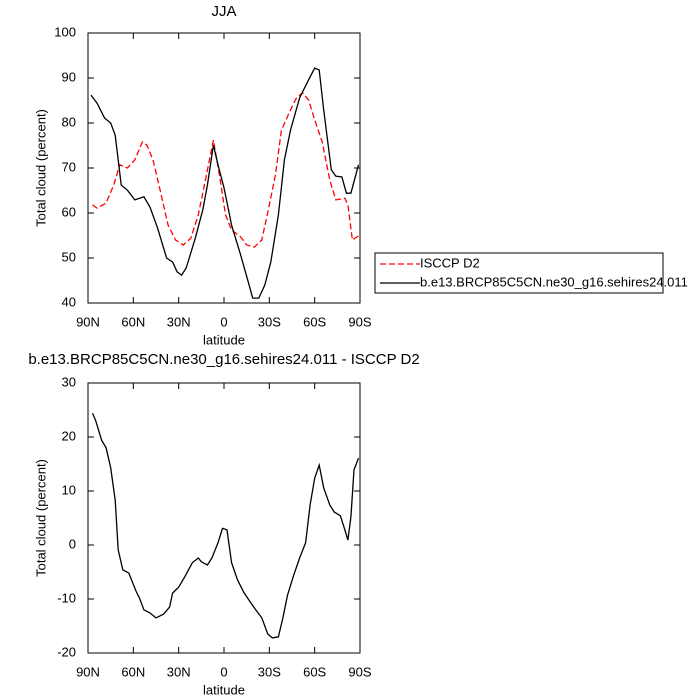  What do you see at coordinates (66, 651) in the screenshot?
I see `y-tick-label: -20` at bounding box center [66, 651].